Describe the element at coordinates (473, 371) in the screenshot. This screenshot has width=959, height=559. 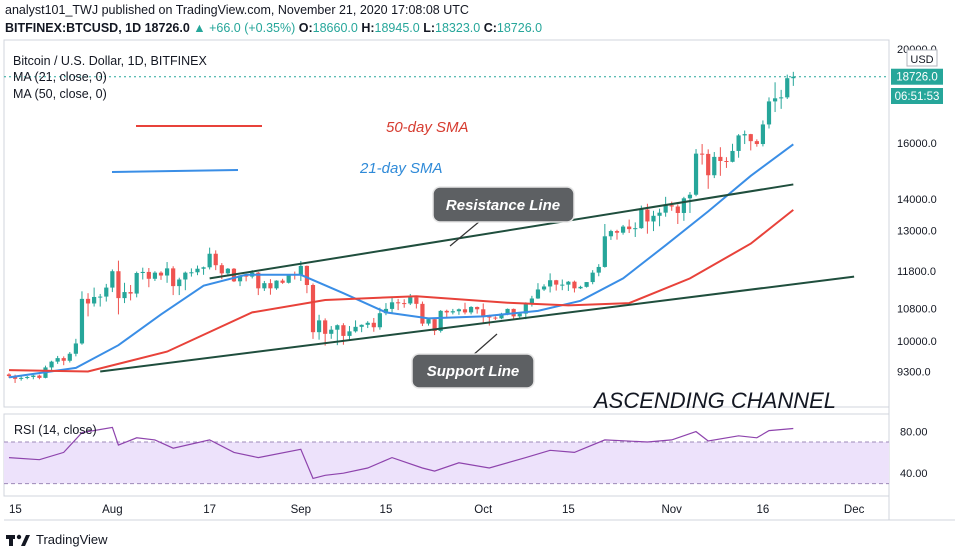
I see `support-callout-text: Support Line` at that location.